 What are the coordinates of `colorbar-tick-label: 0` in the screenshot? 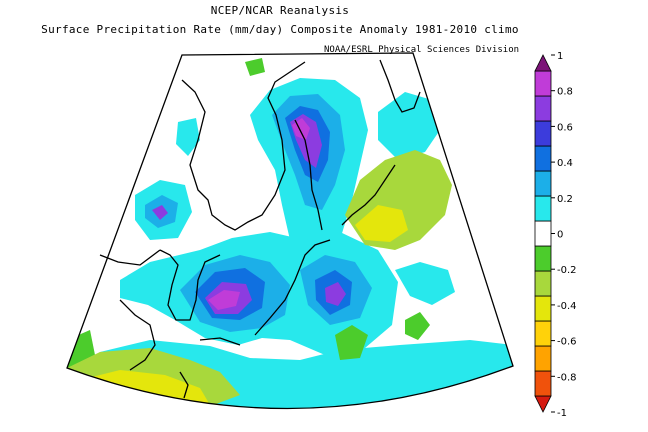 It's located at (560, 235).